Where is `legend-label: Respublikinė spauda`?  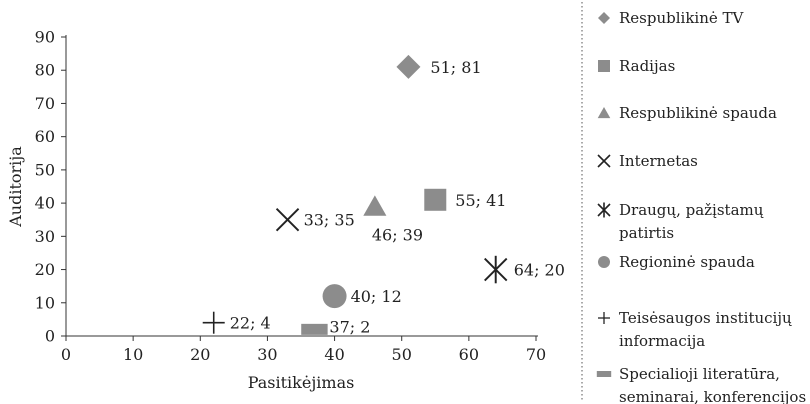 legend-label: Respublikinė spauda is located at coordinates (698, 113).